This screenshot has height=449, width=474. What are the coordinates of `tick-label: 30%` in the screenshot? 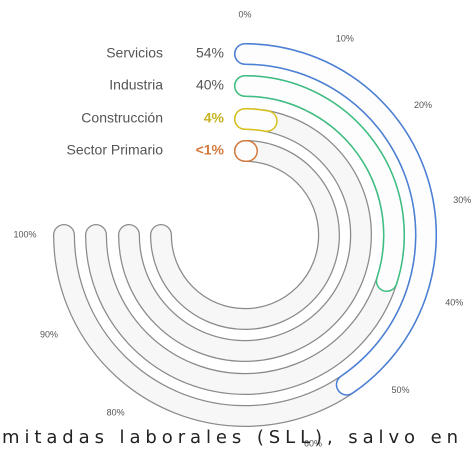 It's located at (462, 200).